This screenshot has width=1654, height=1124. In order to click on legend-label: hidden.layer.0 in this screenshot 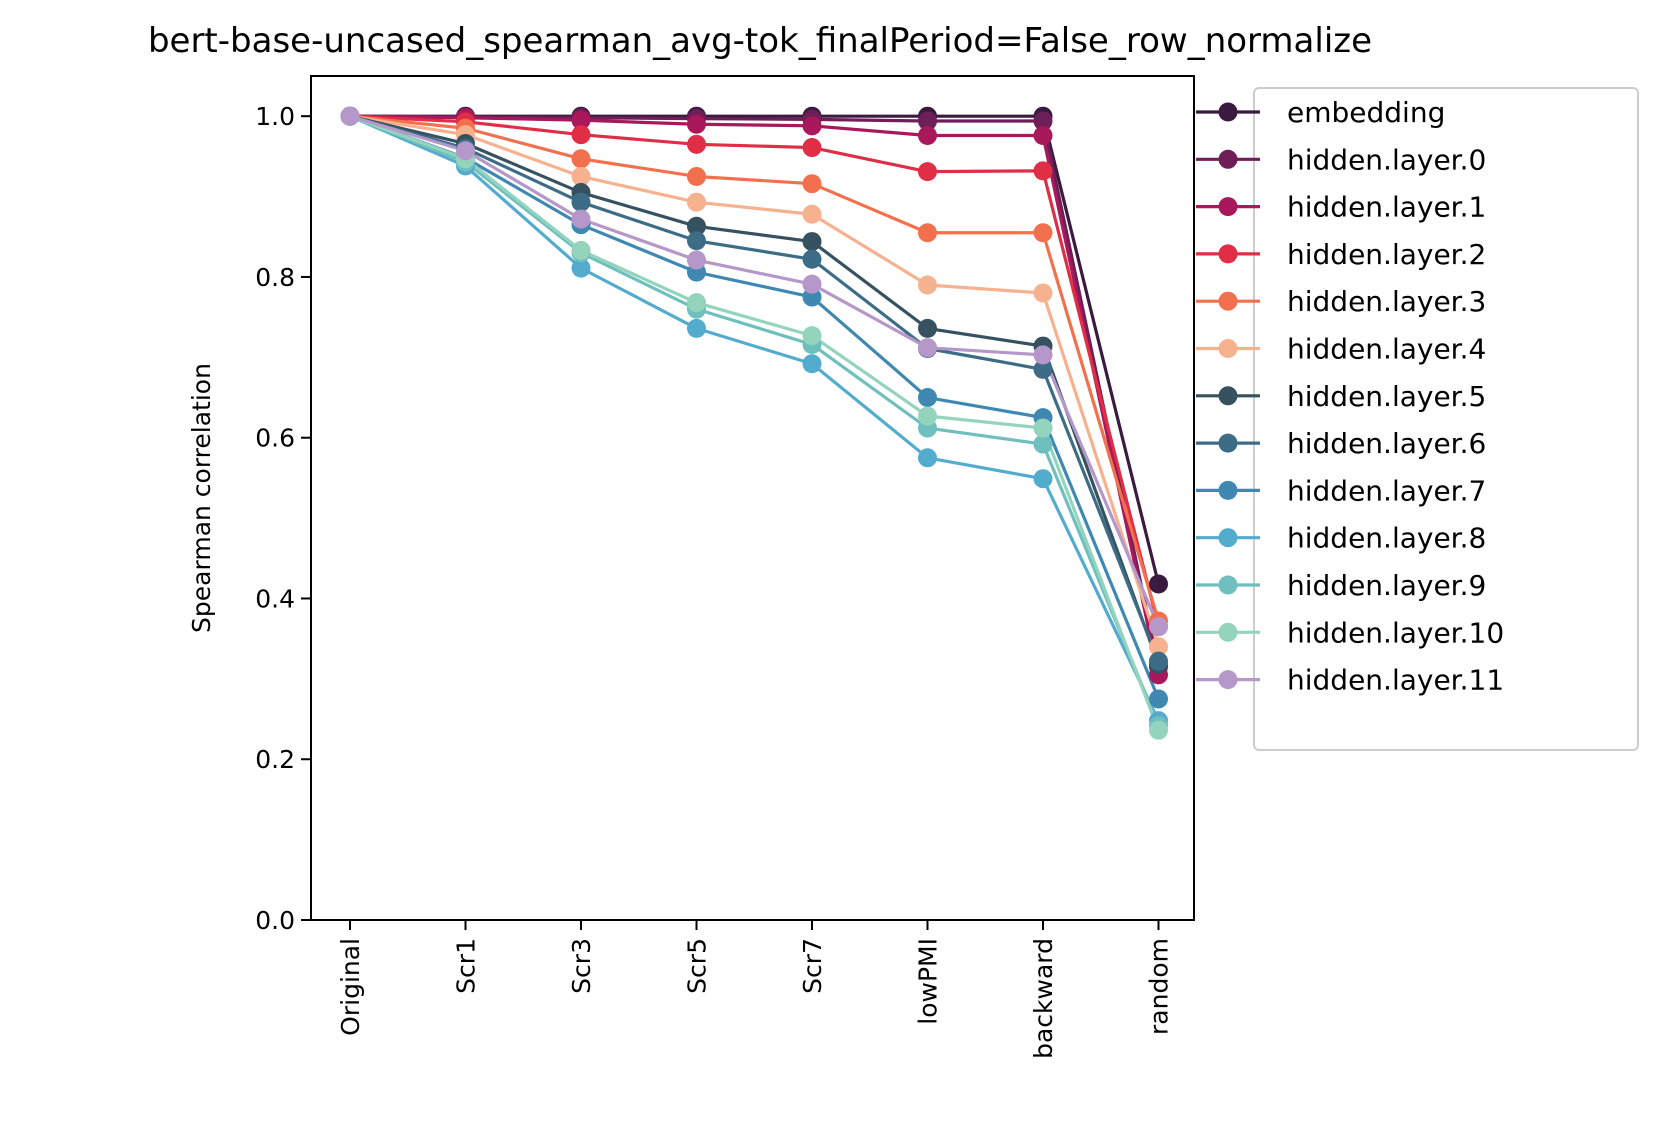, I will do `click(1386, 159)`.